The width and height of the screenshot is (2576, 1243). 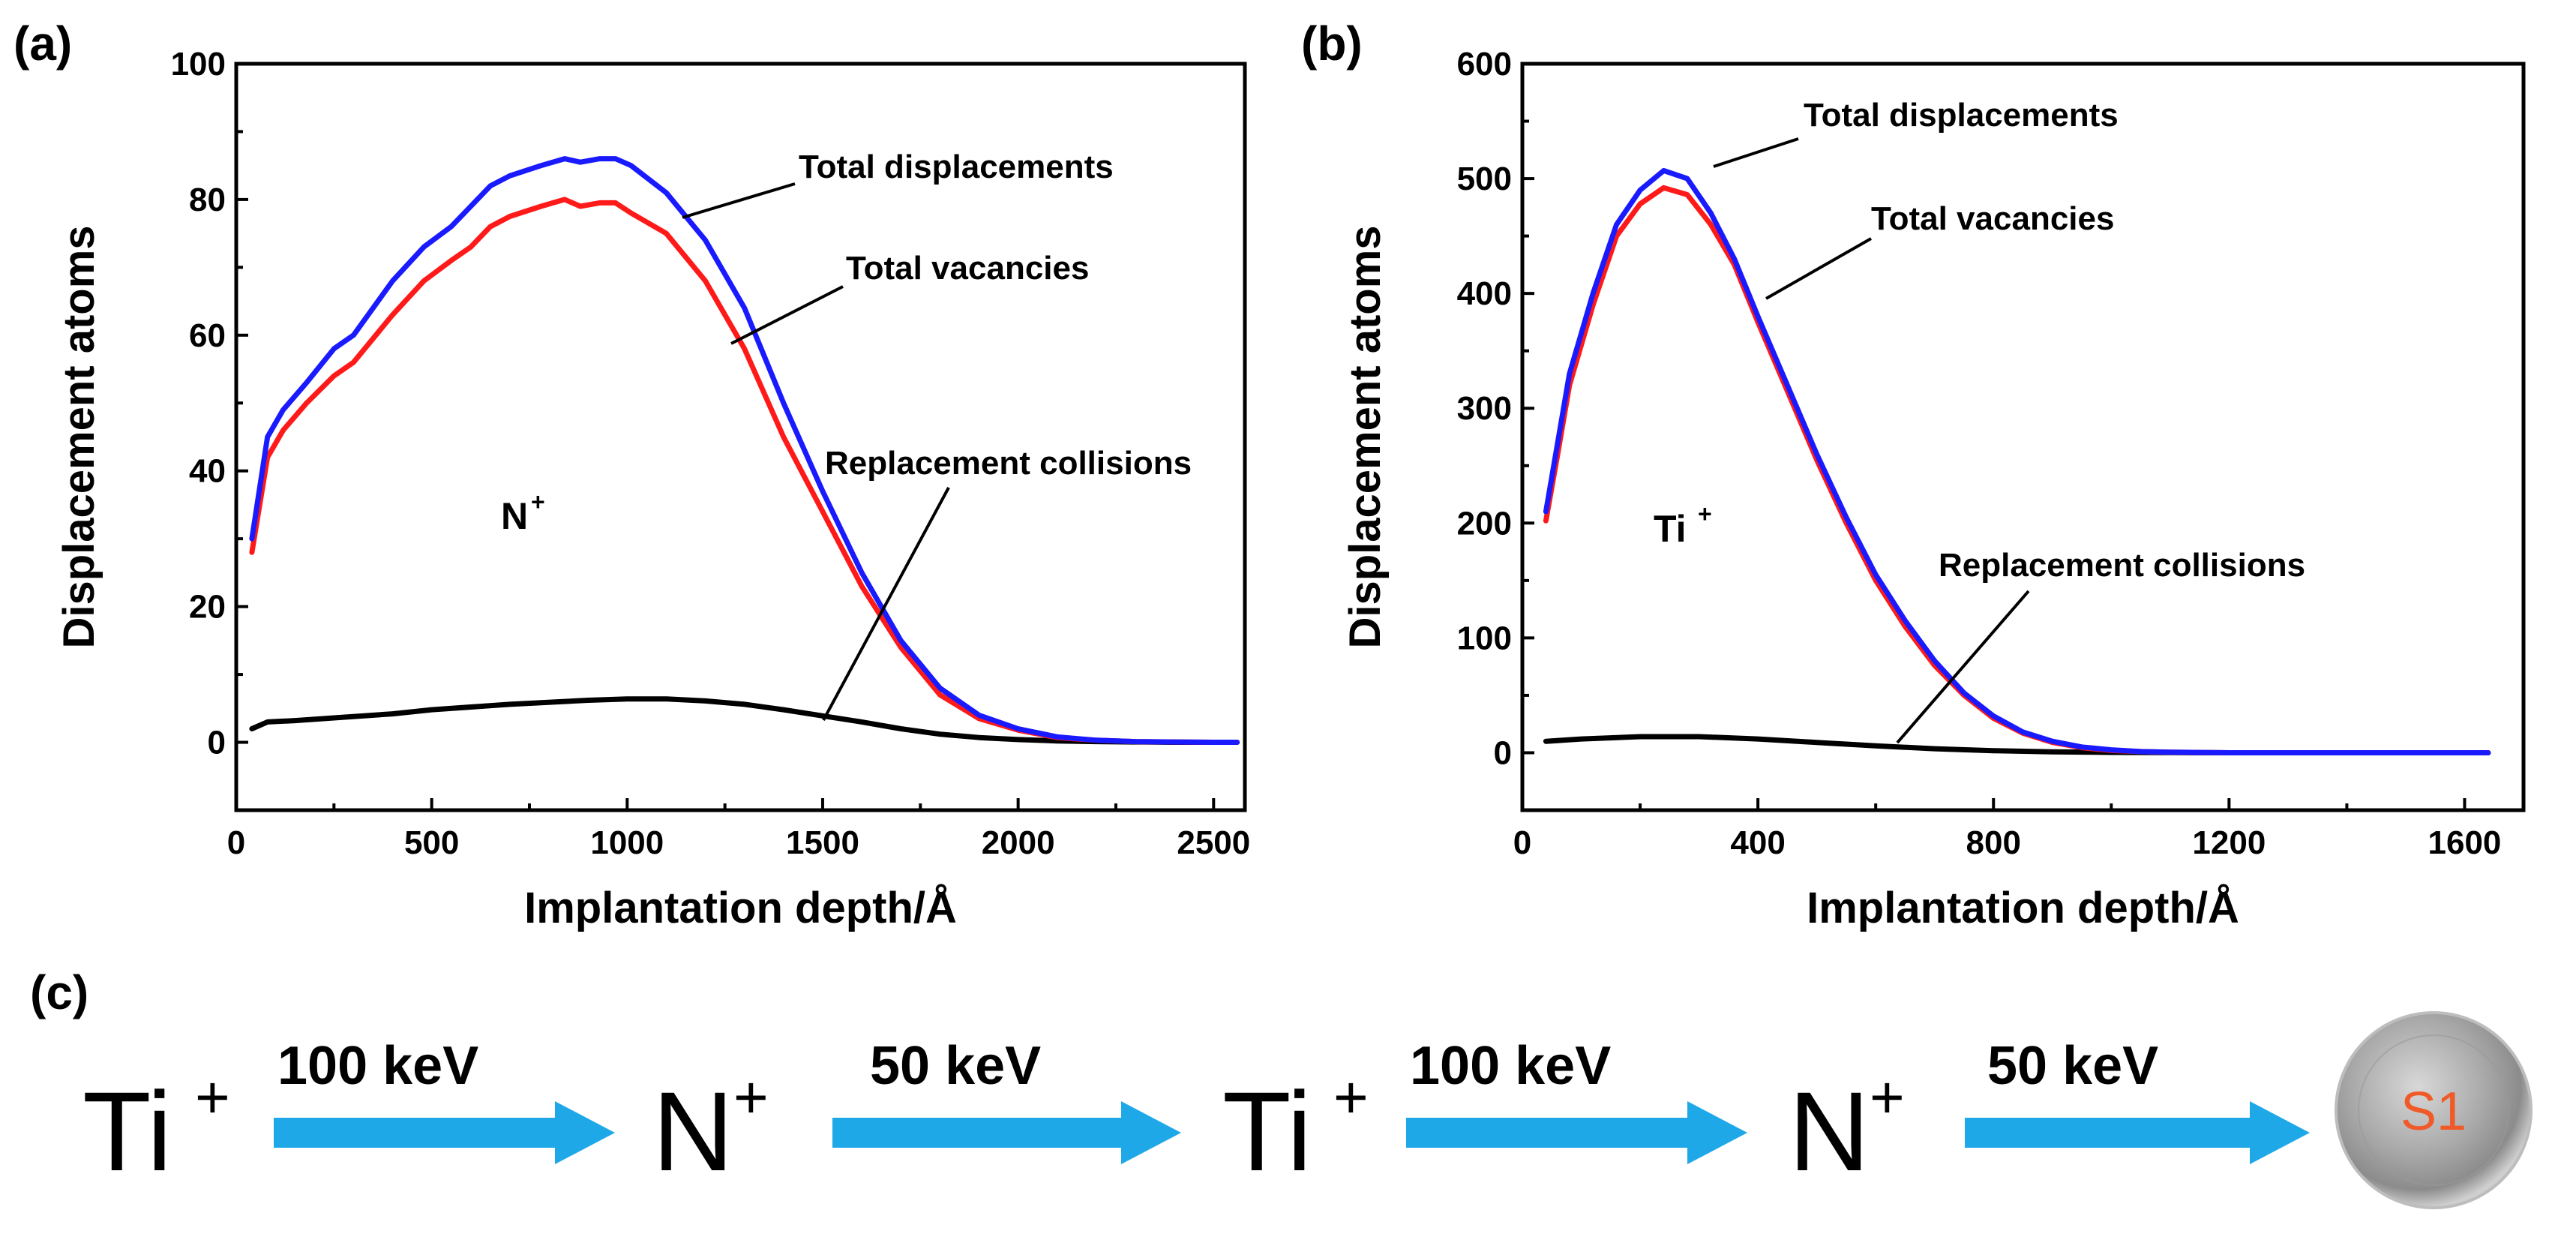 I want to click on y-axis-title-a: Displacement atoms, so click(x=79, y=436).